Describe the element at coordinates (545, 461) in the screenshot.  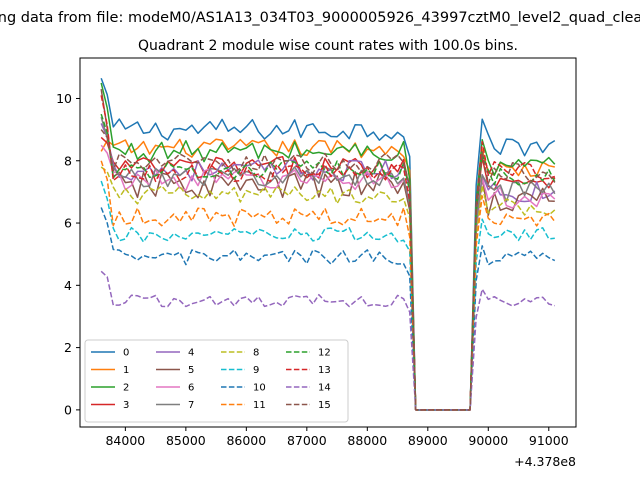
I see `x-offset-label: +4.378e8` at that location.